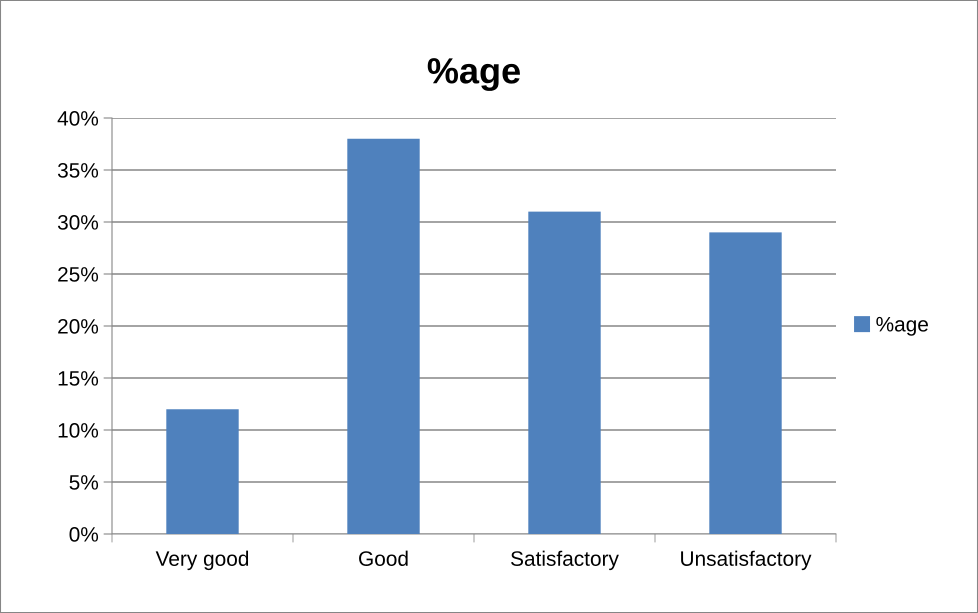 The height and width of the screenshot is (613, 978). I want to click on y-tick-label: 5%, so click(84, 482).